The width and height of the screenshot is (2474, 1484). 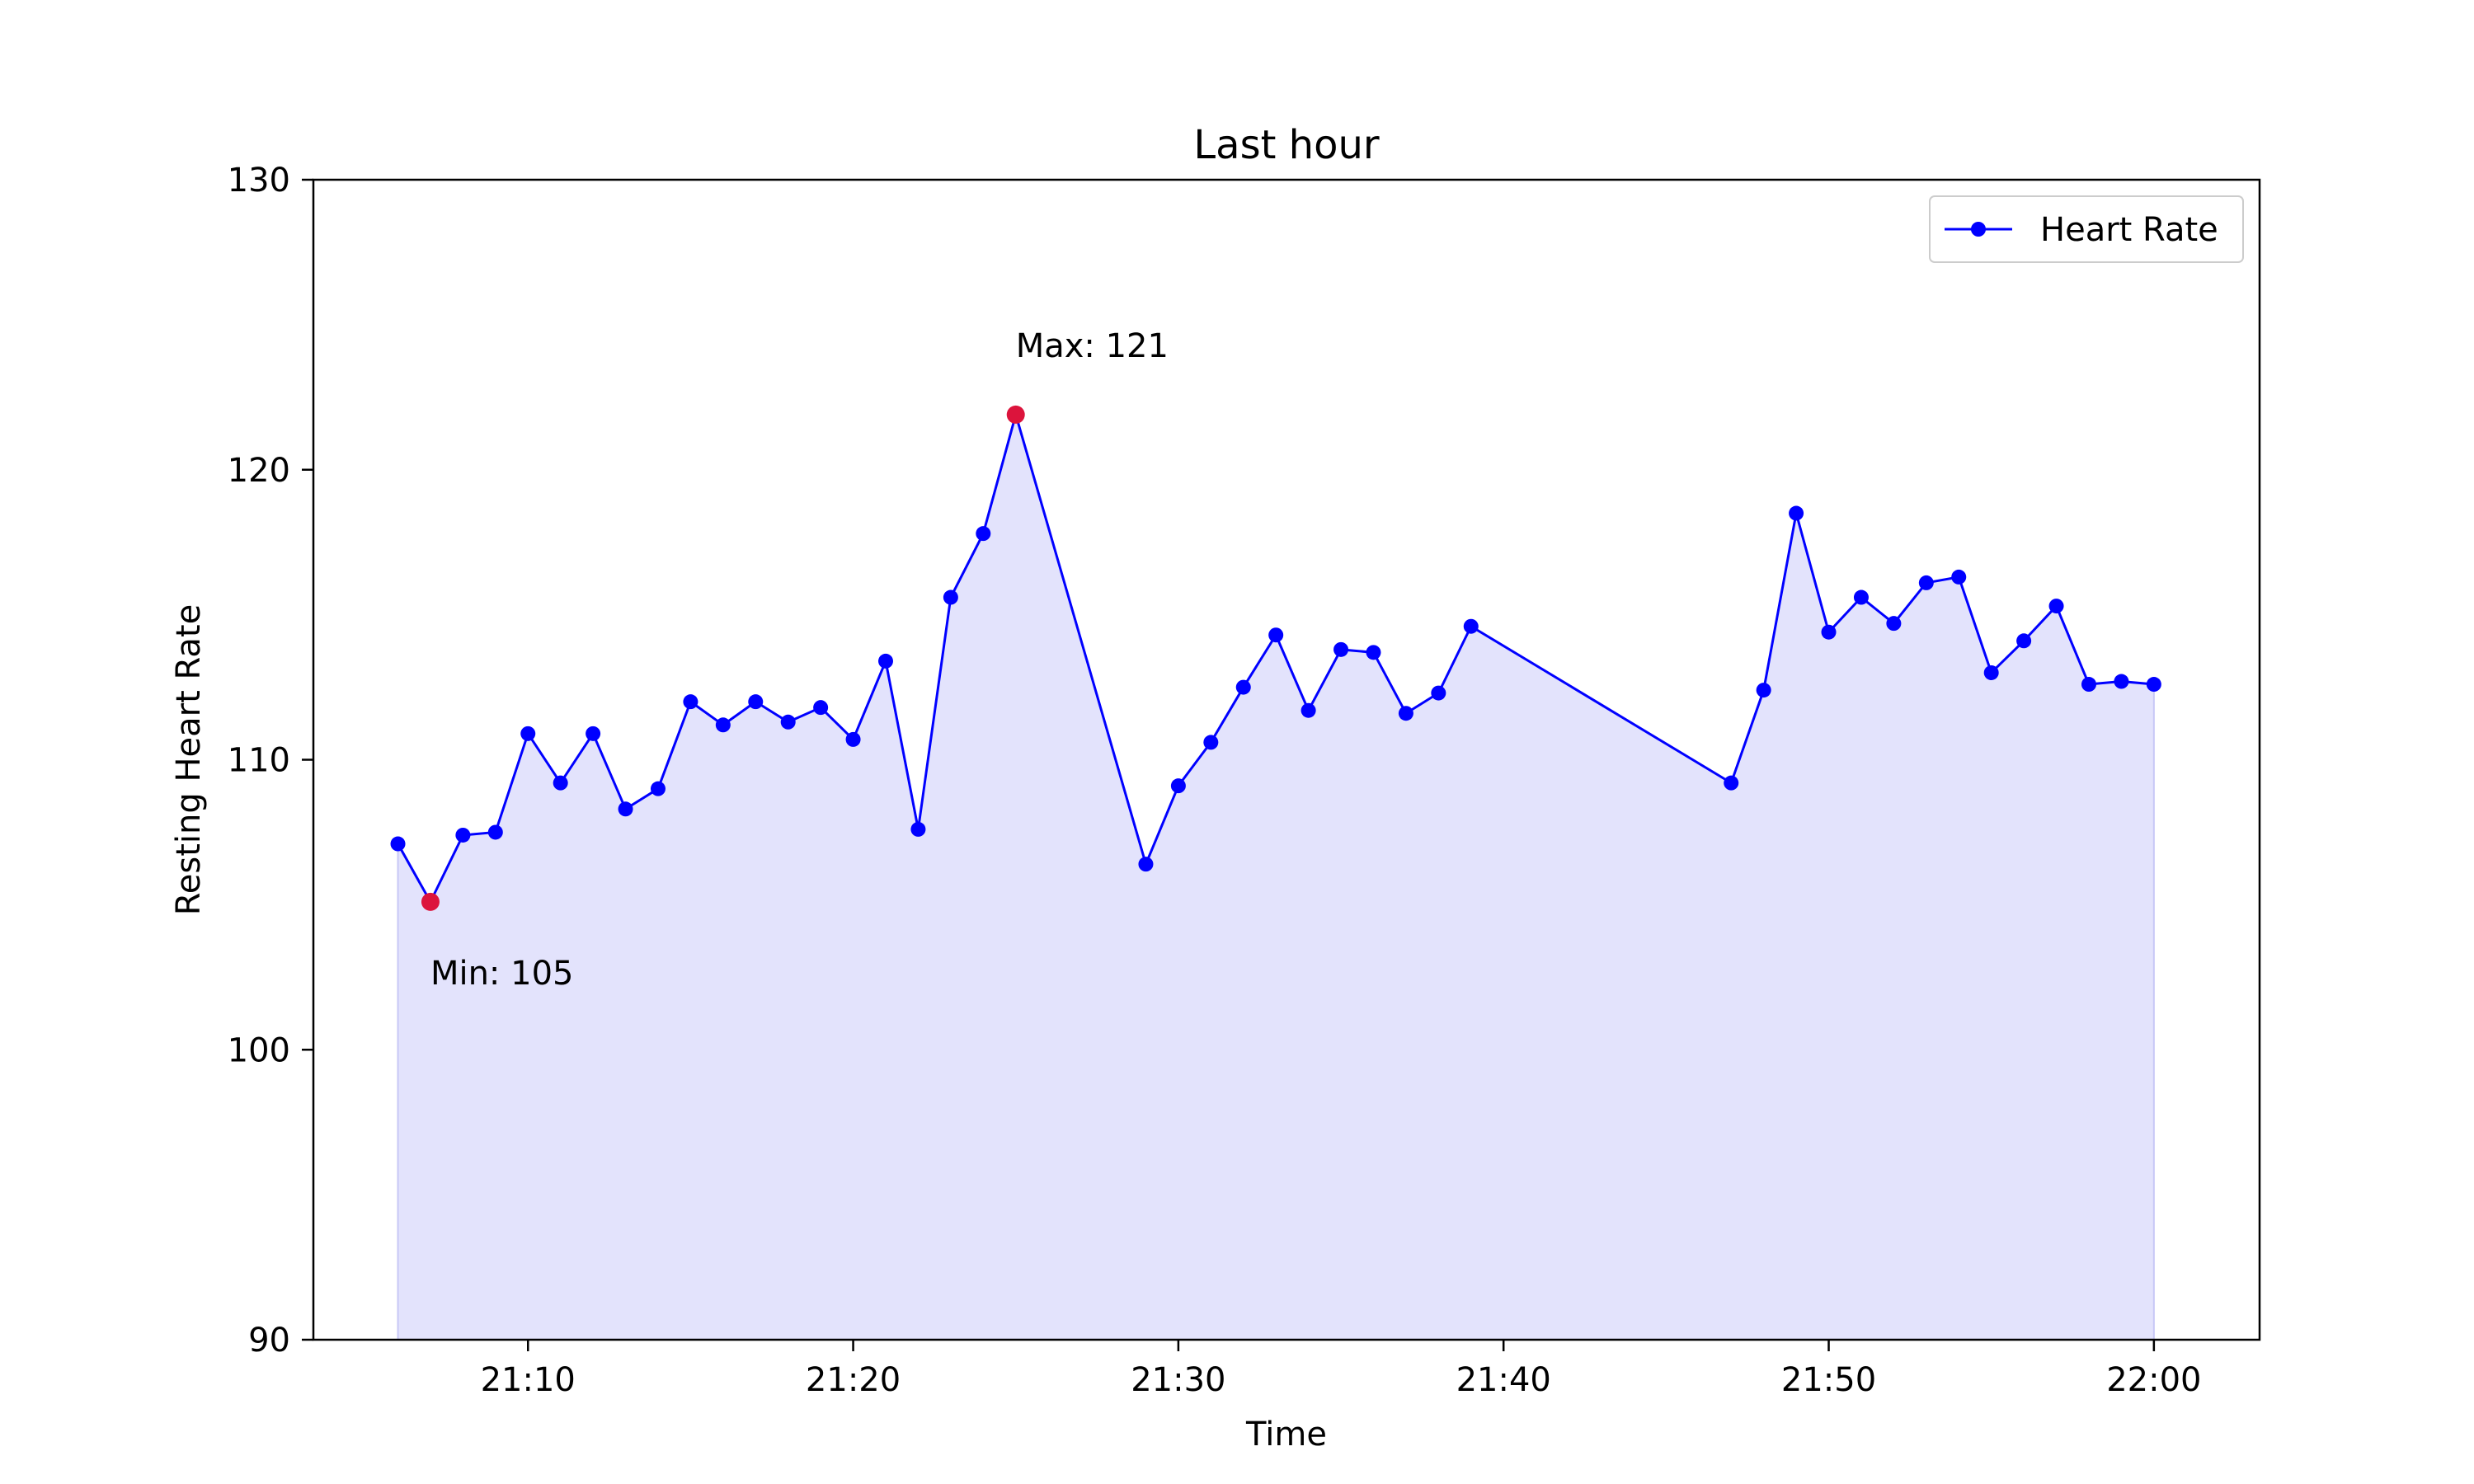 What do you see at coordinates (1286, 1434) in the screenshot?
I see `x-axis-title: Time` at bounding box center [1286, 1434].